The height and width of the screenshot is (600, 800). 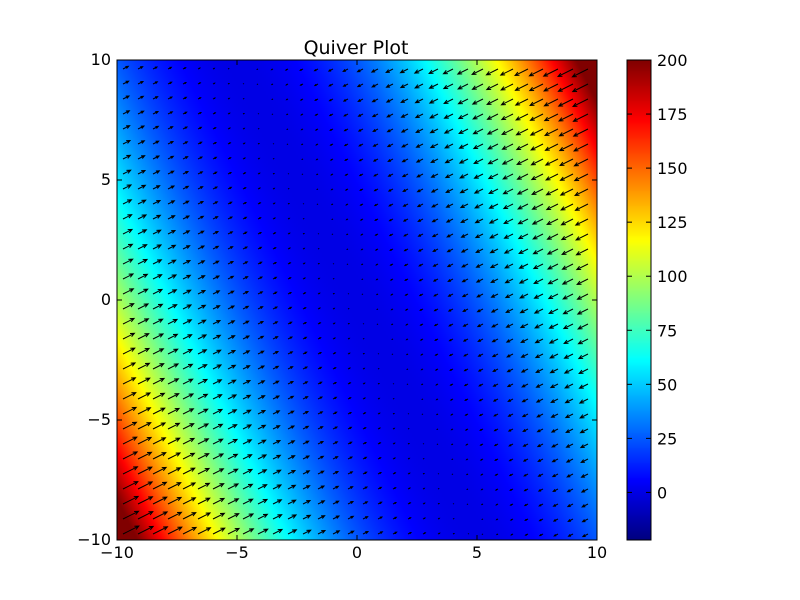 What do you see at coordinates (657, 296) in the screenshot?
I see `colorbar: 0 25 50 75 100 125 150 175 200` at bounding box center [657, 296].